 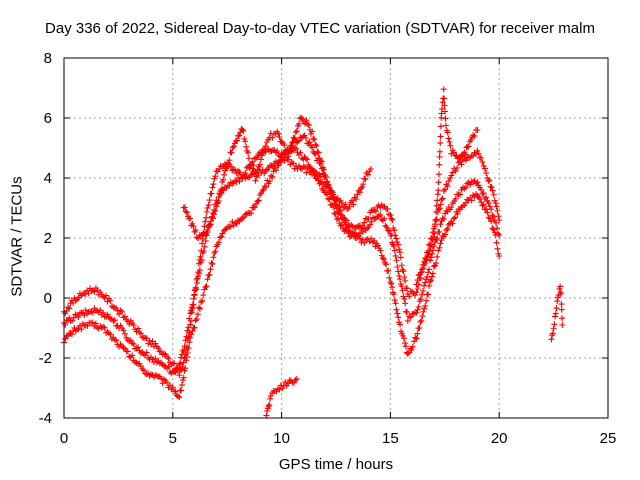 What do you see at coordinates (17, 236) in the screenshot?
I see `y-axis-label: SDTVAR / TECUs` at bounding box center [17, 236].